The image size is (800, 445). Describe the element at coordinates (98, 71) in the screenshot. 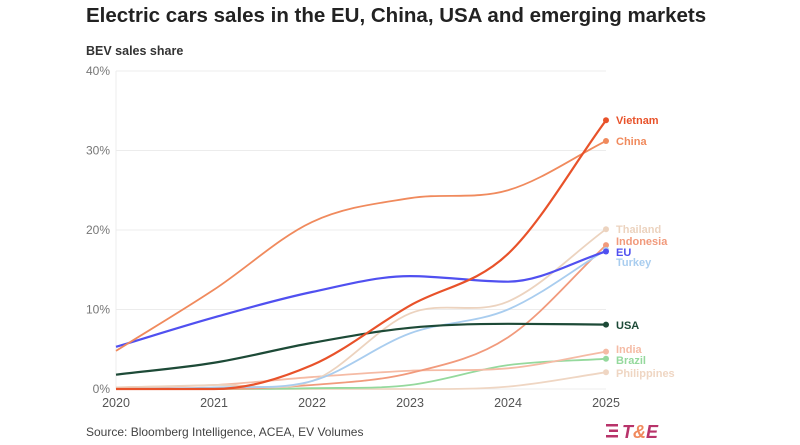

I see `y-tick-label: 40%` at that location.